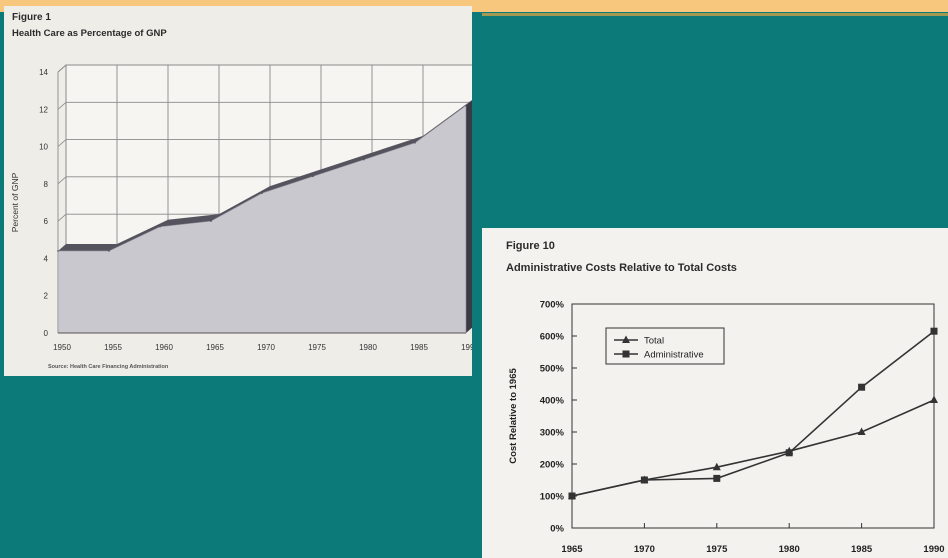  Describe the element at coordinates (753, 448) in the screenshot. I see `series-line-total` at that location.